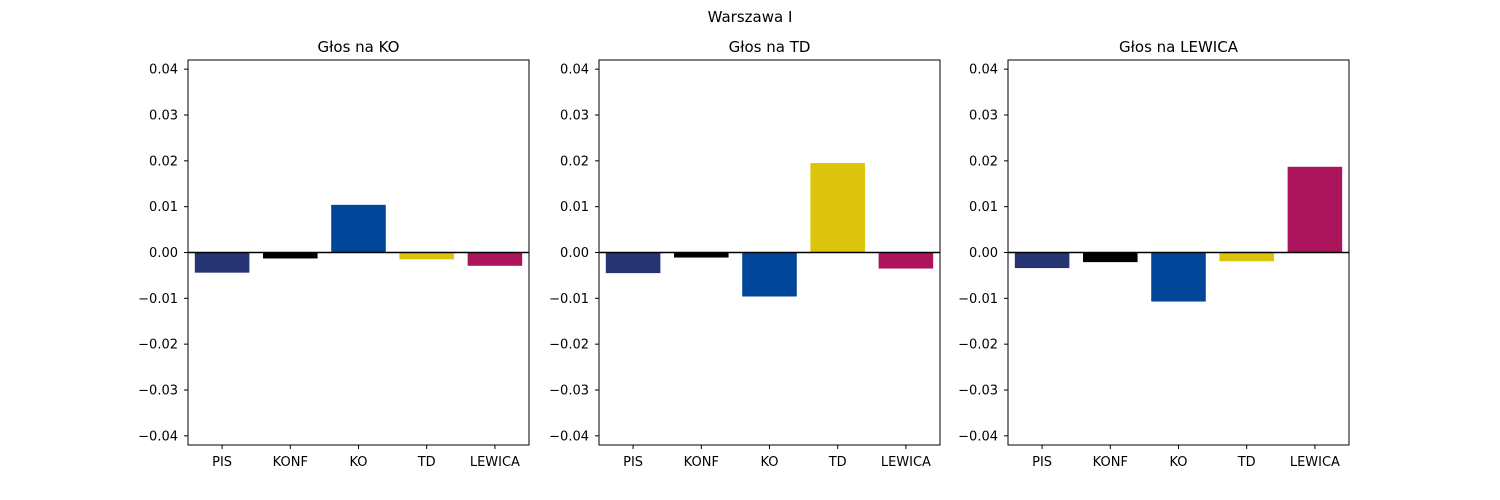 This screenshot has height=500, width=1500. Describe the element at coordinates (1179, 47) in the screenshot. I see `panel-title: Głos na LEWICA` at that location.